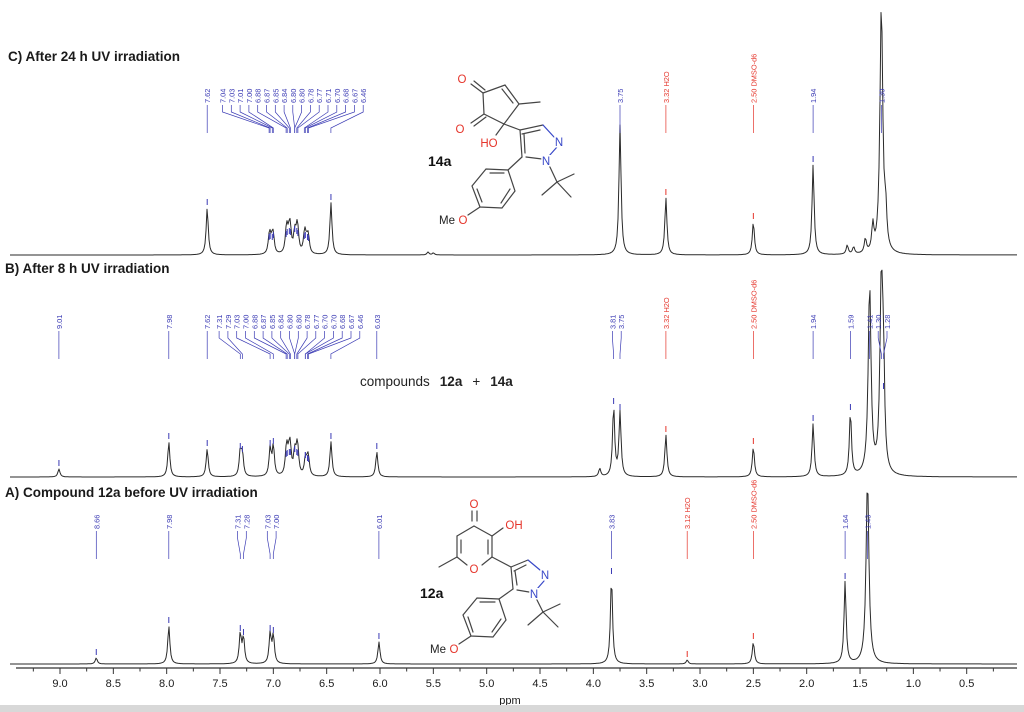  Describe the element at coordinates (869, 322) in the screenshot. I see `peak-label: 1.41` at that location.